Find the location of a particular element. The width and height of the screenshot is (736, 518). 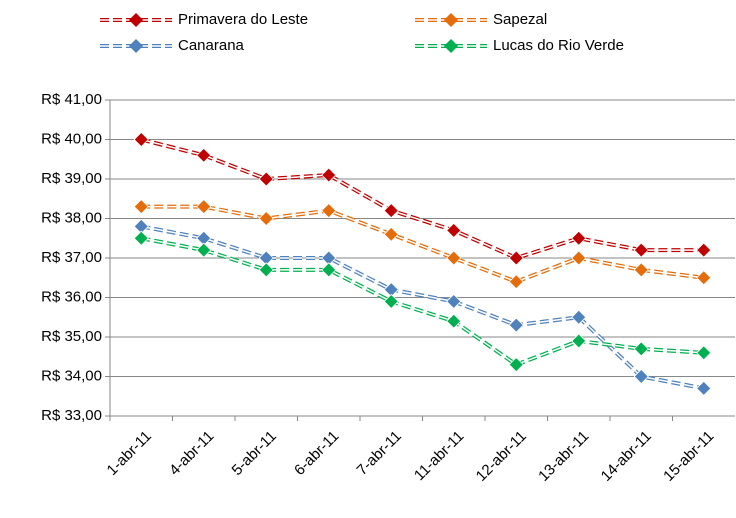

legend-label: Sapezal is located at coordinates (520, 19).